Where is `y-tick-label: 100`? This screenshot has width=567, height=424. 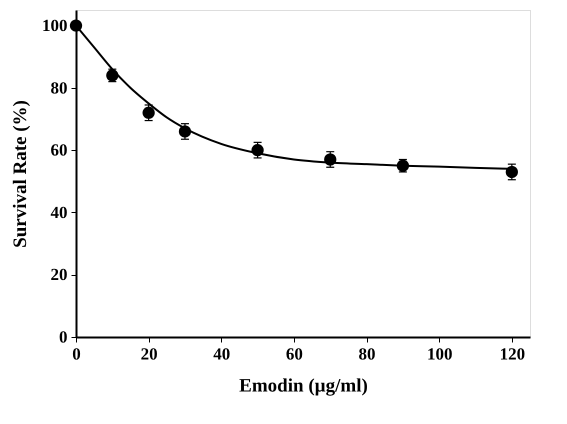 y-tick-label: 100 is located at coordinates (55, 26).